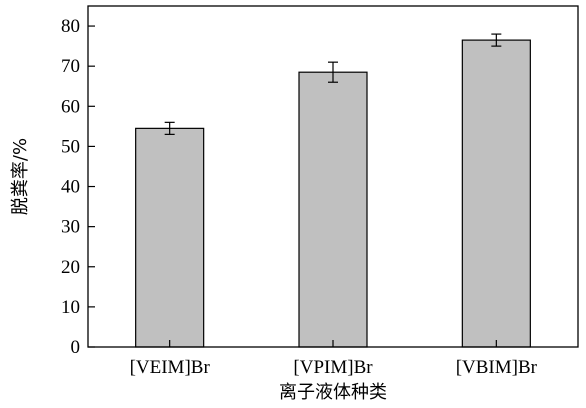  I want to click on x-axis-title: 离子液体种类, so click(333, 392).